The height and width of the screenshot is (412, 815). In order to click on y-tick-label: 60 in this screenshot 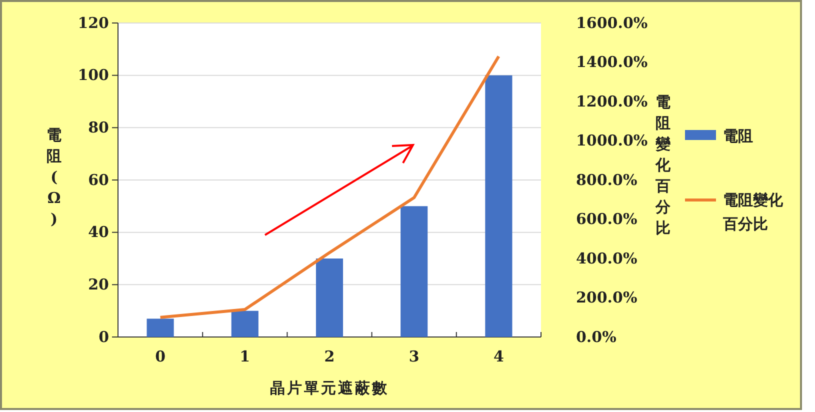, I will do `click(98, 179)`.